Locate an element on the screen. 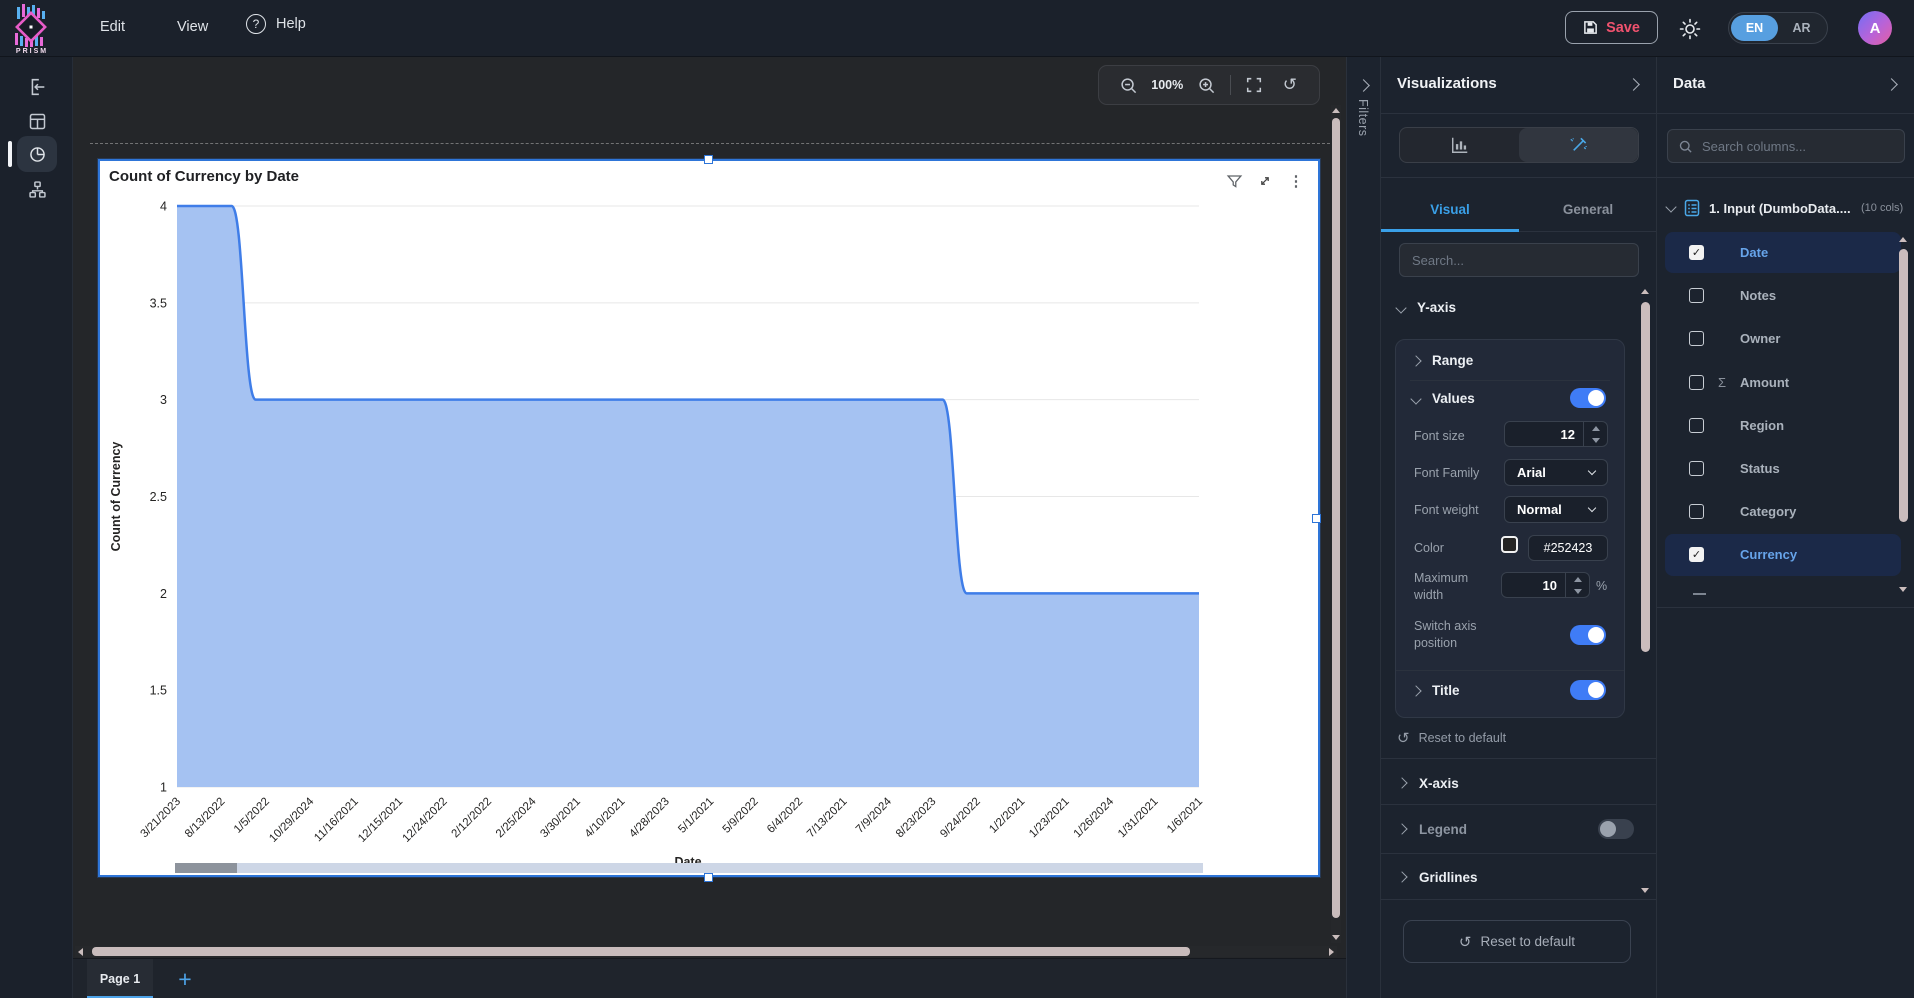  canvas-vscroll-thumb is located at coordinates (1336, 518).